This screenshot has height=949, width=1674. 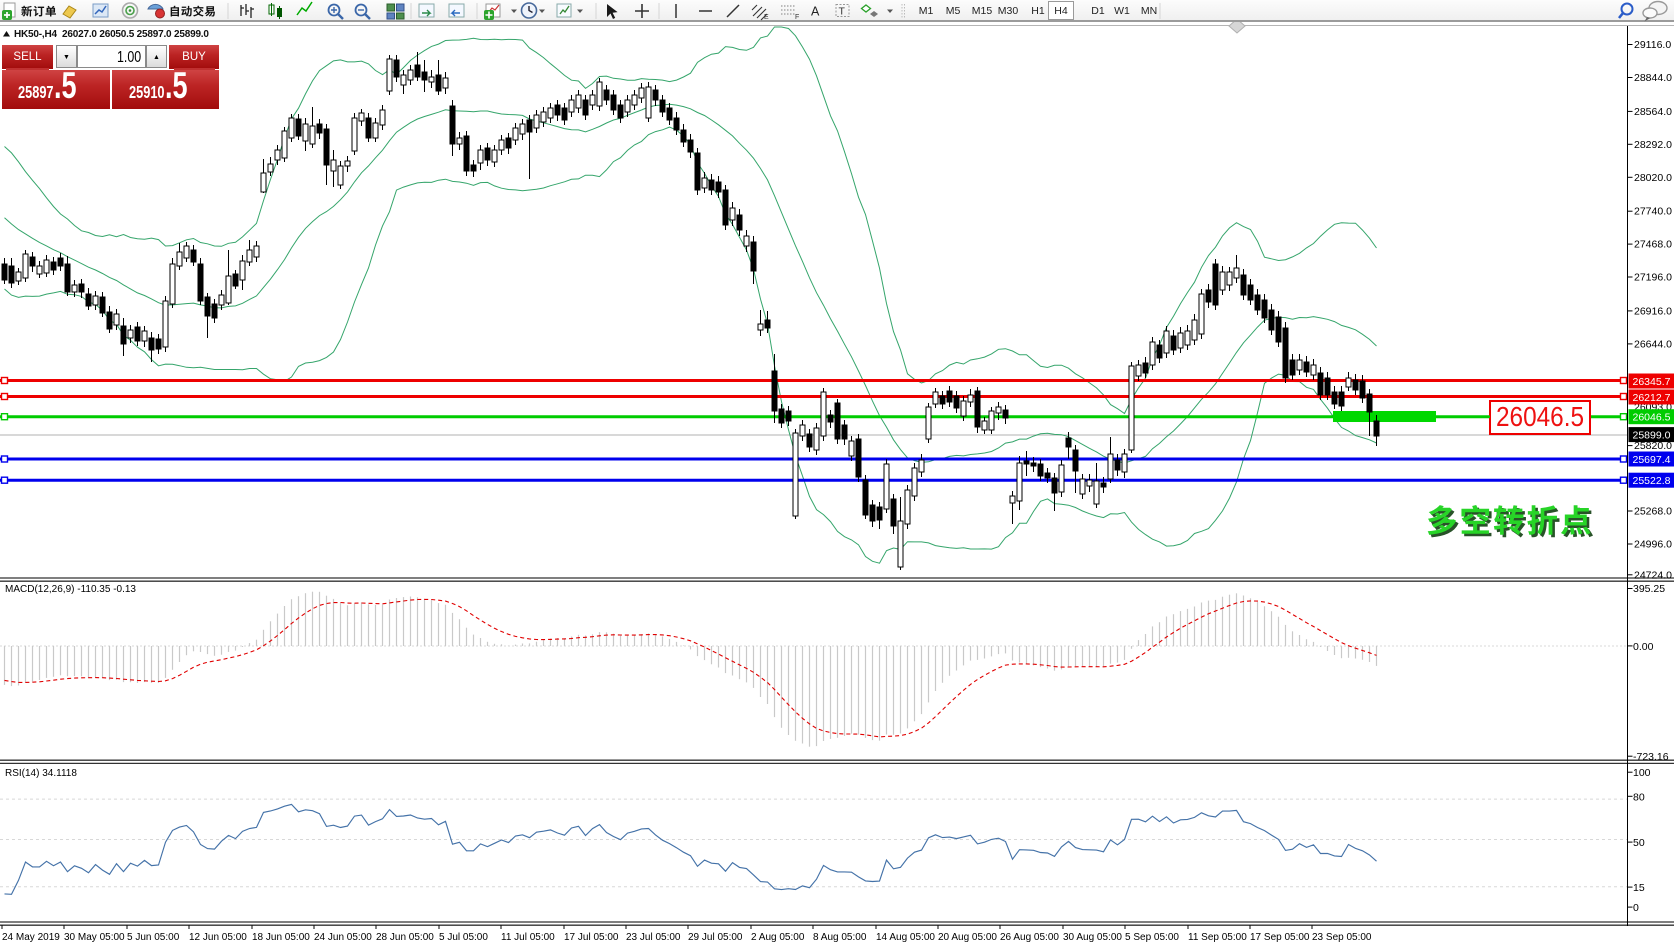 What do you see at coordinates (31, 937) in the screenshot?
I see `svg-text: 24 May 2019` at bounding box center [31, 937].